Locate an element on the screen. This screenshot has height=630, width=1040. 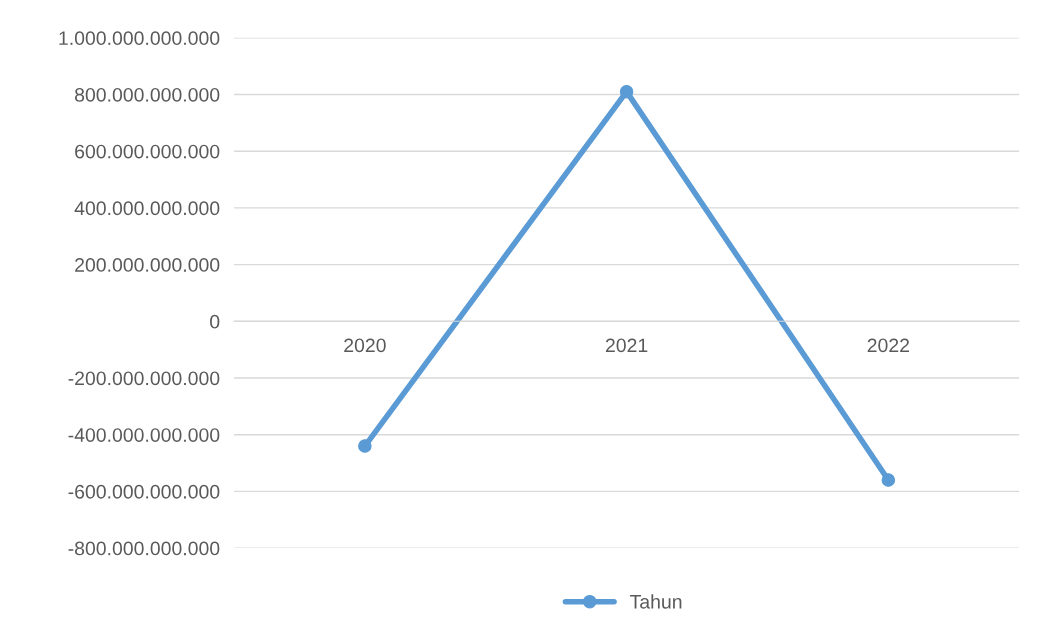
y-tick-label: -600.000.000.000 is located at coordinates (144, 491).